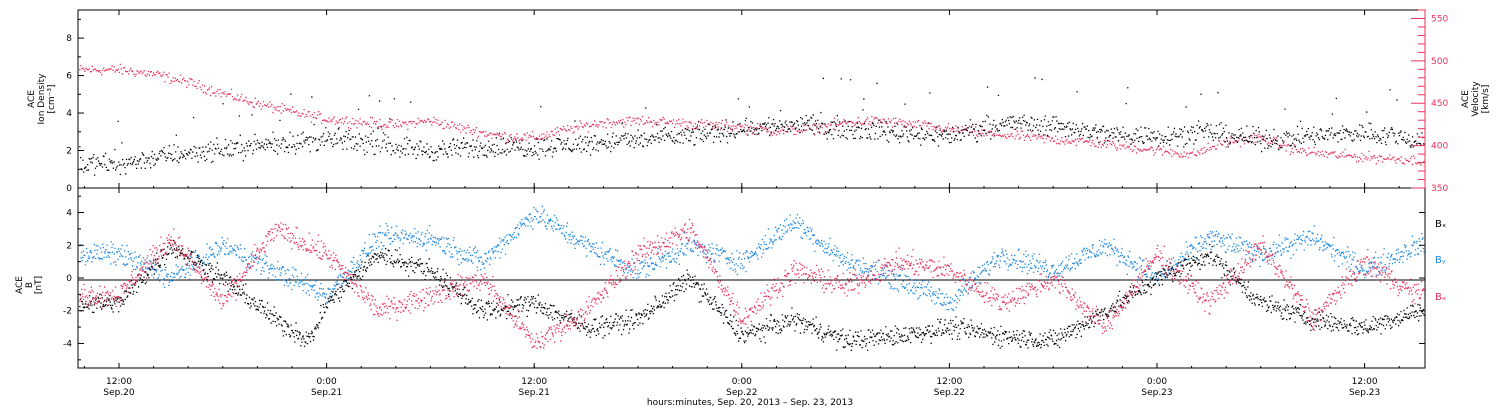 This screenshot has height=410, width=1500. Describe the element at coordinates (39, 285) in the screenshot. I see `b-label-line3: [nT]` at that location.